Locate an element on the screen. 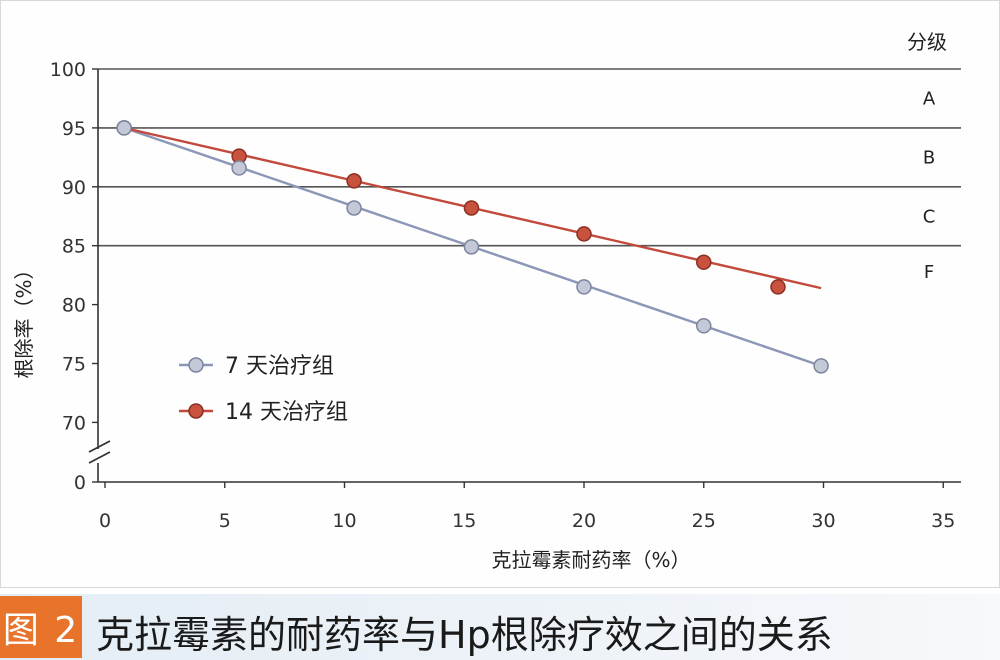 The height and width of the screenshot is (660, 1000). y-tick-label: 75 is located at coordinates (74, 365).